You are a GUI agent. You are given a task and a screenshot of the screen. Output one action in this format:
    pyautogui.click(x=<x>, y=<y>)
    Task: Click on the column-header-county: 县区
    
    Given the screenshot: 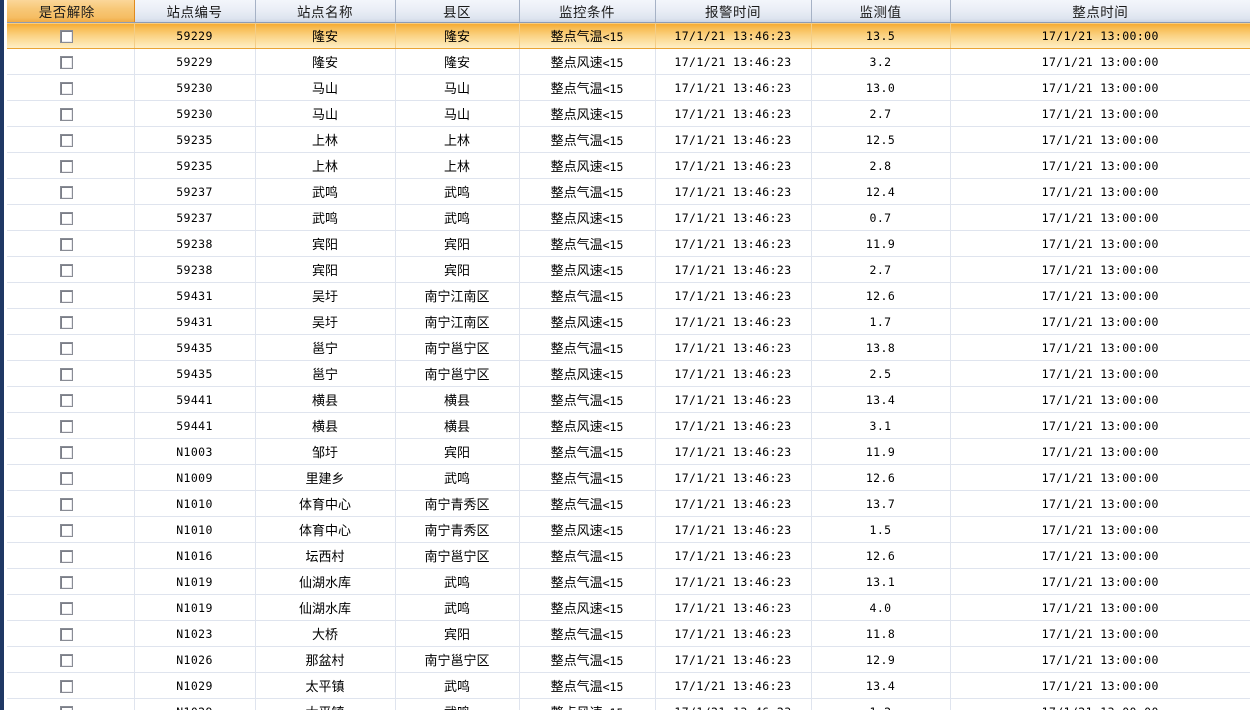 What is the action you would take?
    pyautogui.click(x=457, y=11)
    